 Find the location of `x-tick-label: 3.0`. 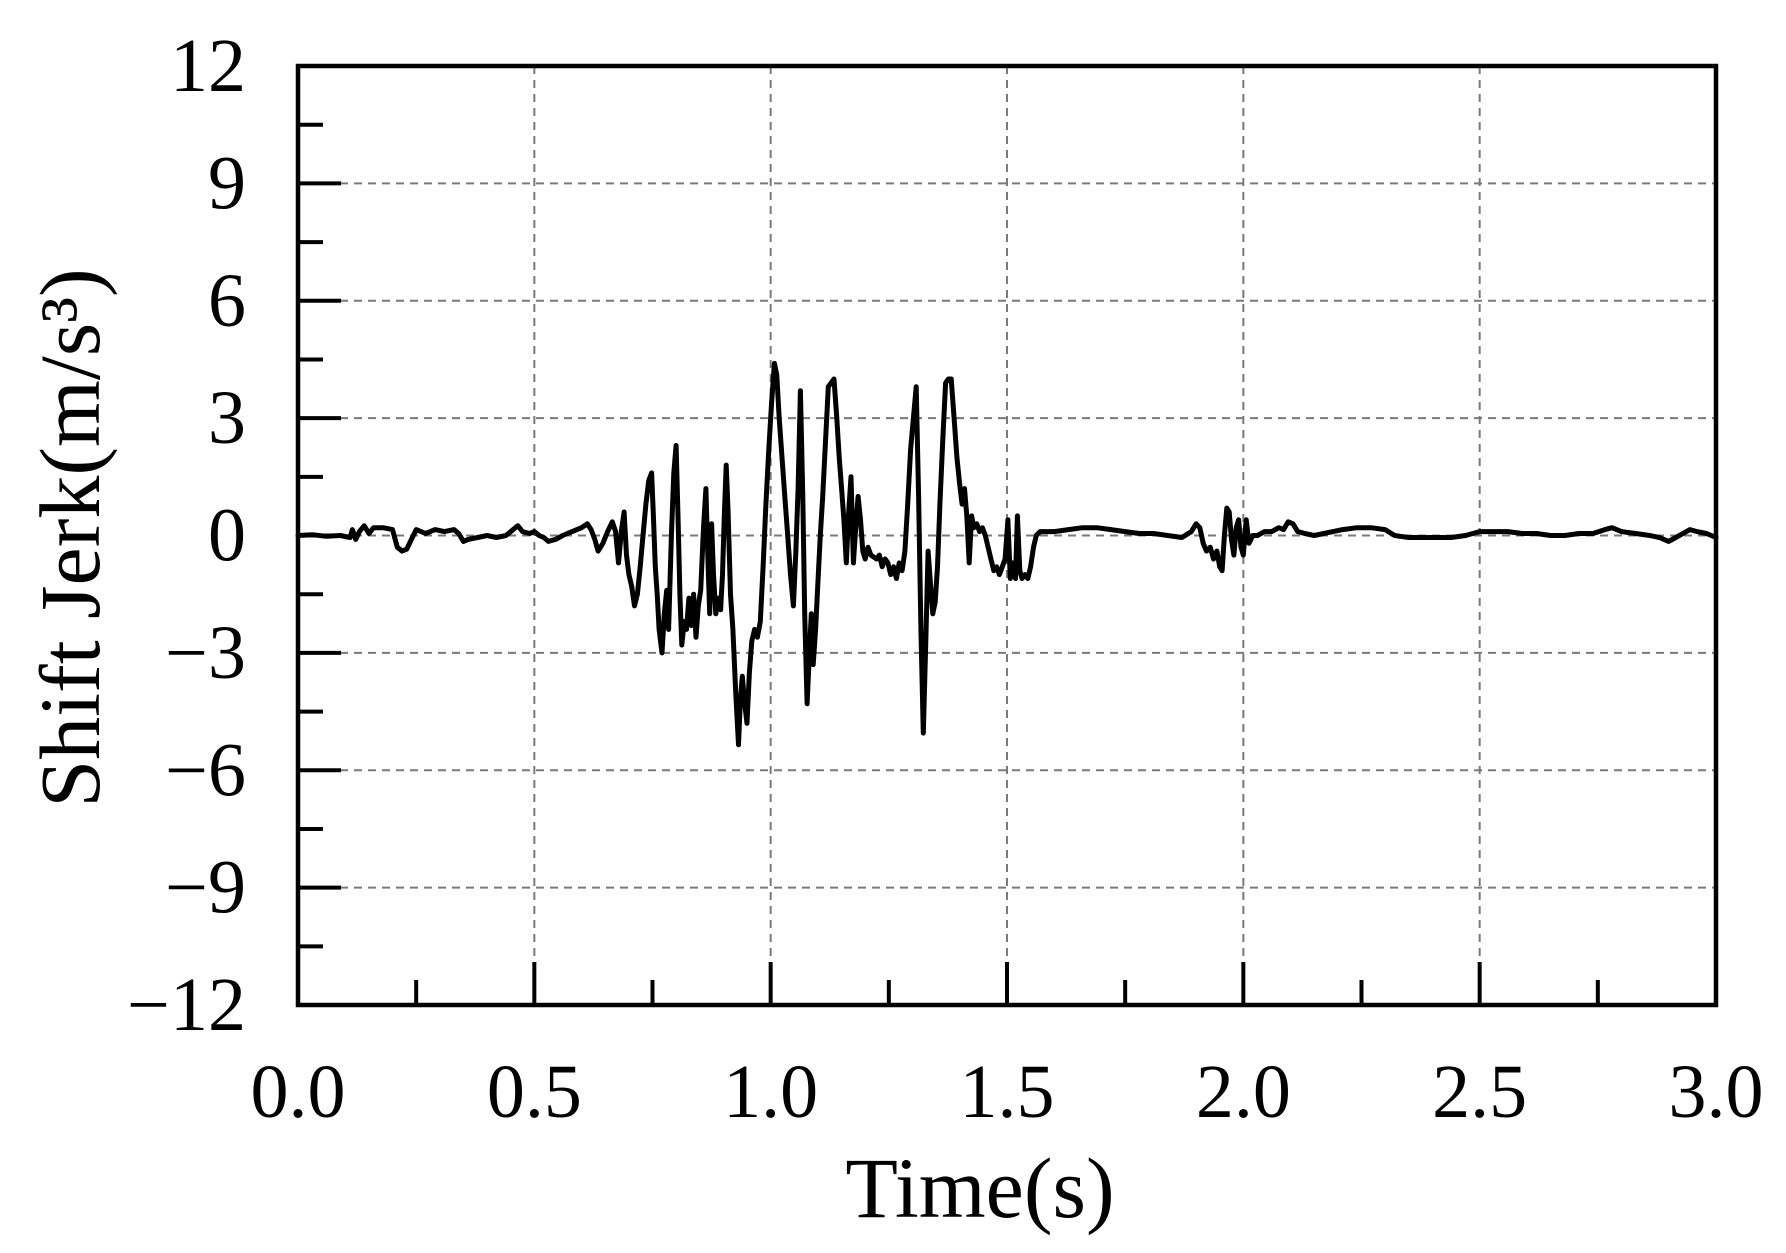

x-tick-label: 3.0 is located at coordinates (1716, 1092).